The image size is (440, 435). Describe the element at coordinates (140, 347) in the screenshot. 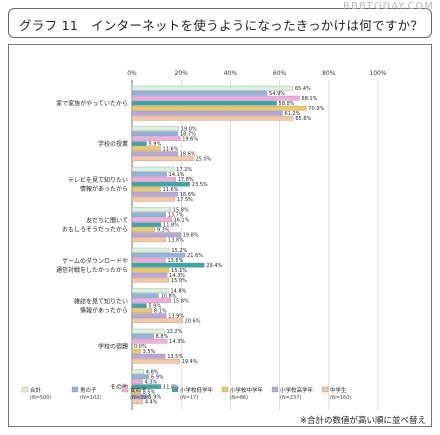

I see `data-label: 0.0%` at that location.